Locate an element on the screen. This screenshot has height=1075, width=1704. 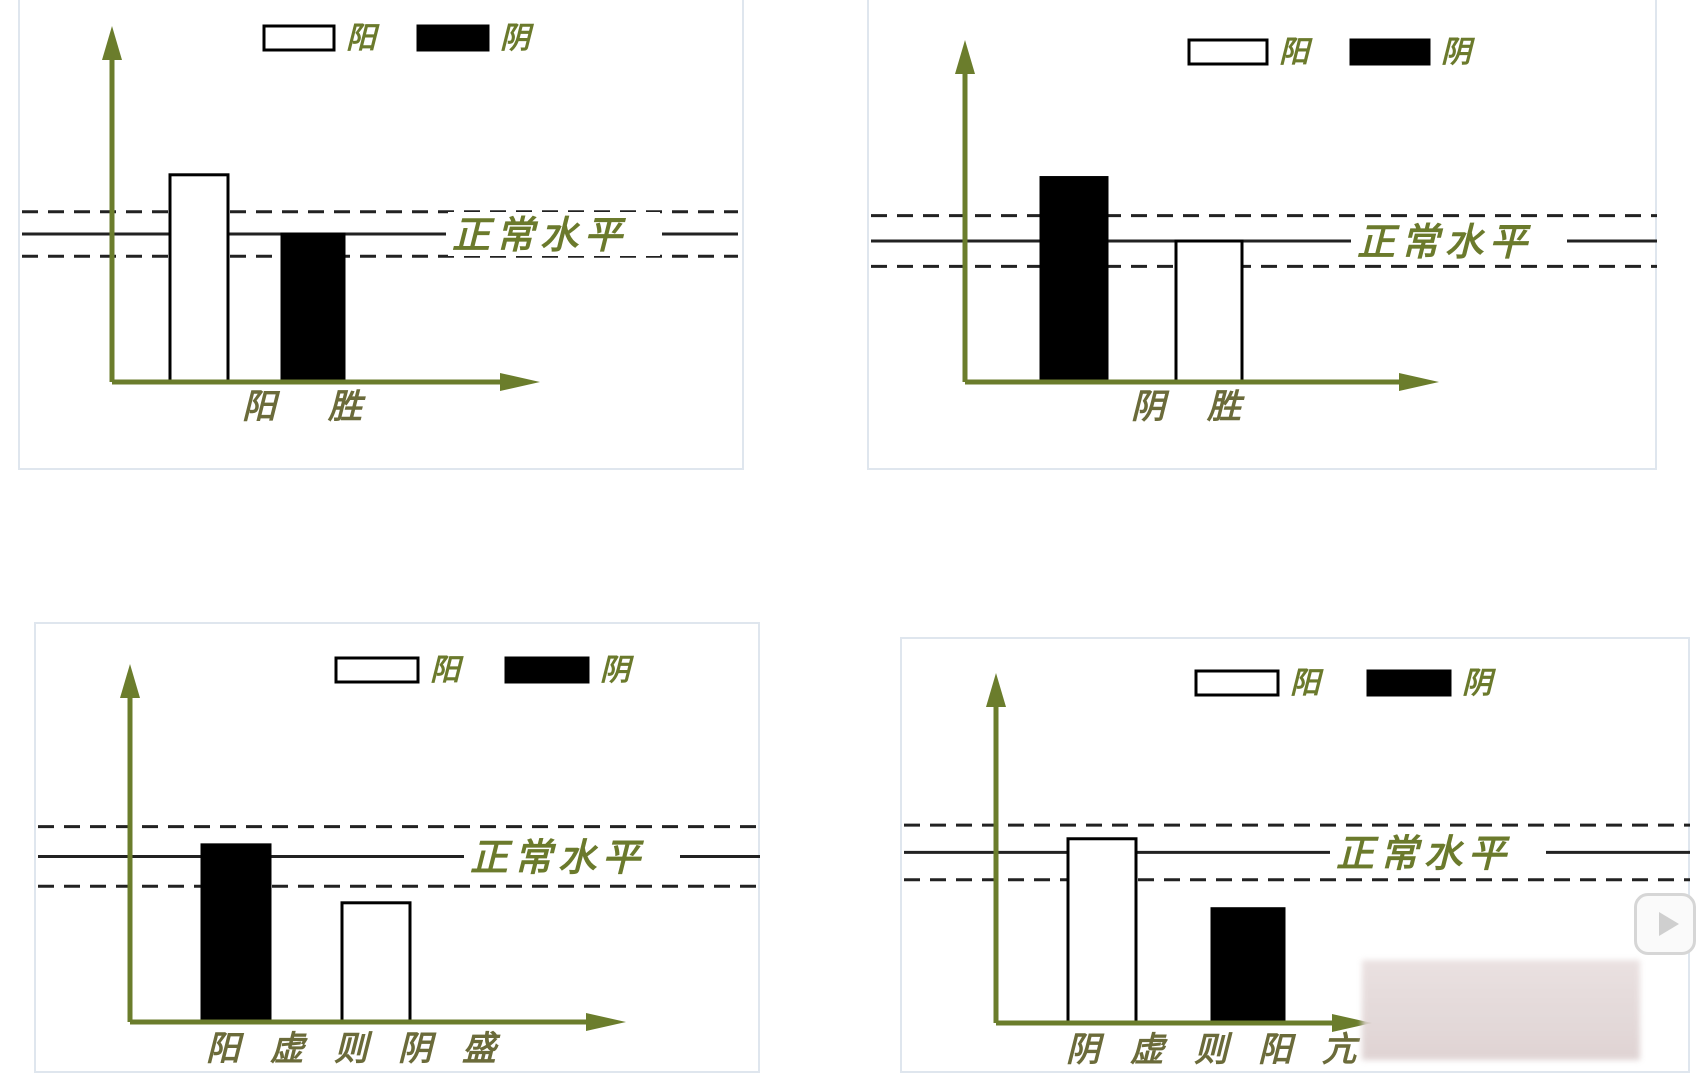
play-icon is located at coordinates (1665, 924).